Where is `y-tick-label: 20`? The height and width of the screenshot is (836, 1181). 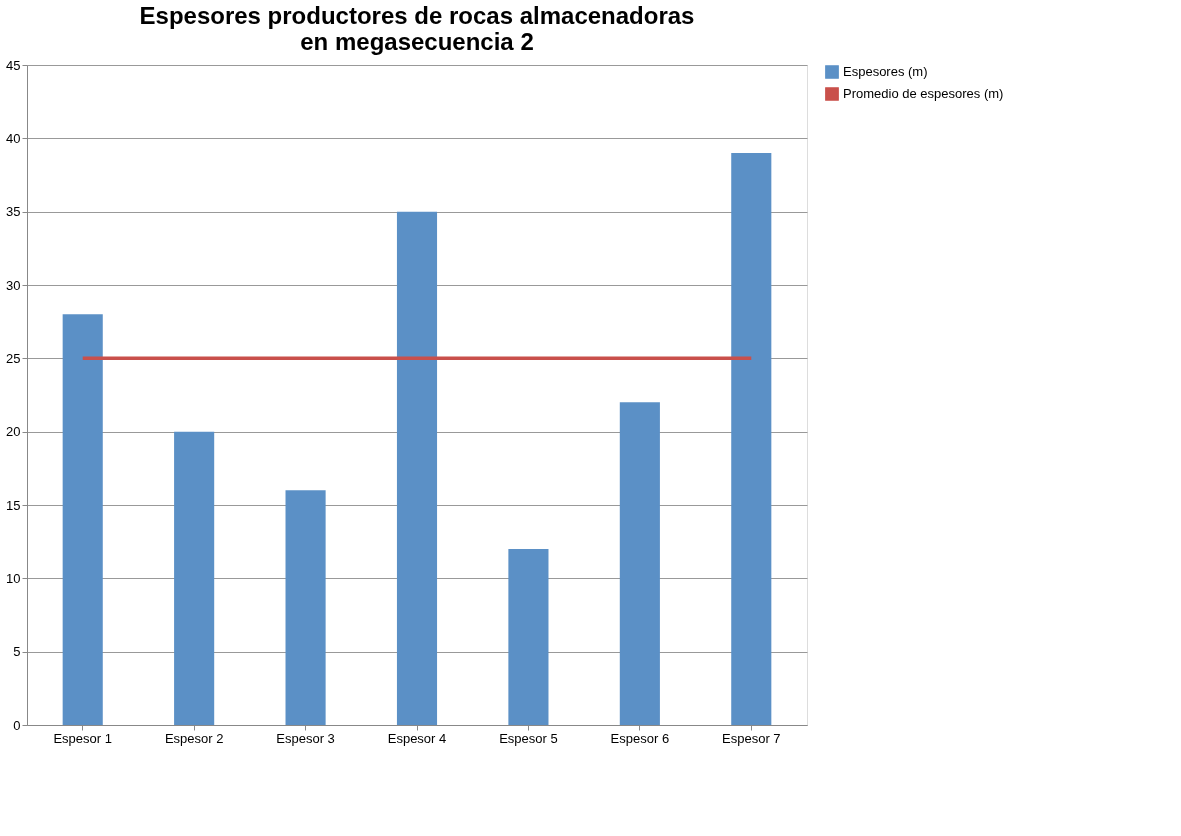
y-tick-label: 20 is located at coordinates (13, 432).